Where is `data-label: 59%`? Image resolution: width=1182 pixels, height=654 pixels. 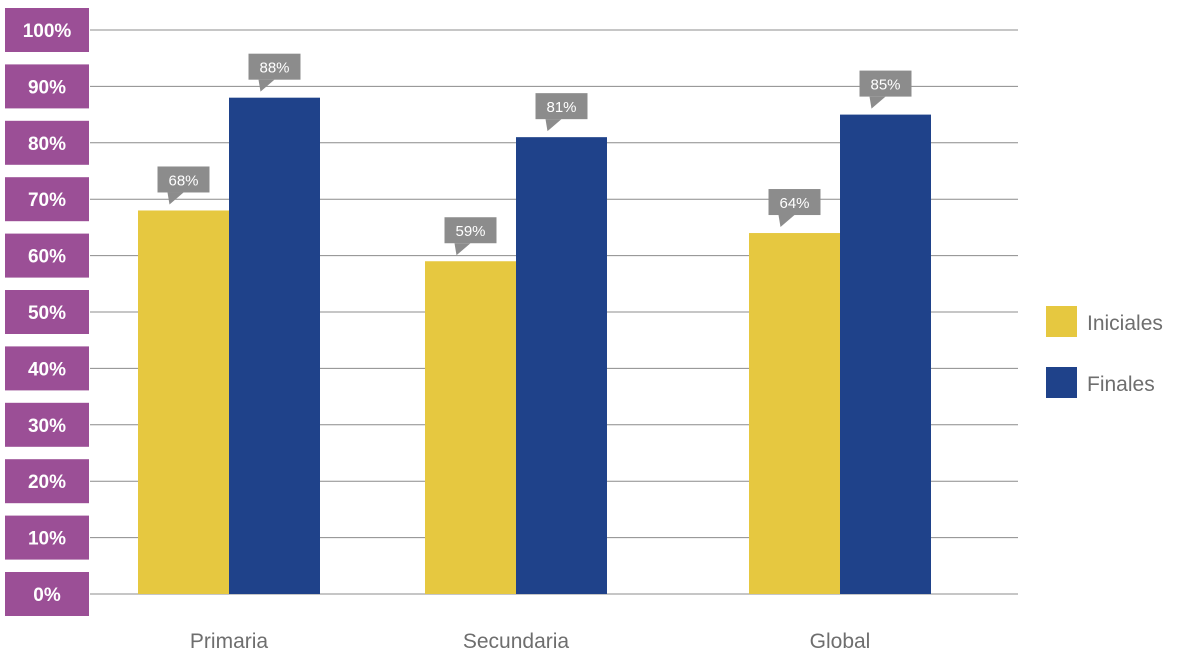
data-label: 59% is located at coordinates (470, 236).